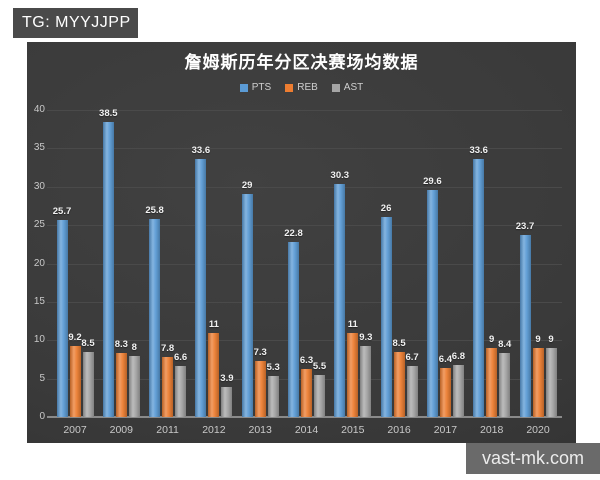 The image size is (600, 480). Describe the element at coordinates (306, 392) in the screenshot. I see `bar-reb-2014` at that location.